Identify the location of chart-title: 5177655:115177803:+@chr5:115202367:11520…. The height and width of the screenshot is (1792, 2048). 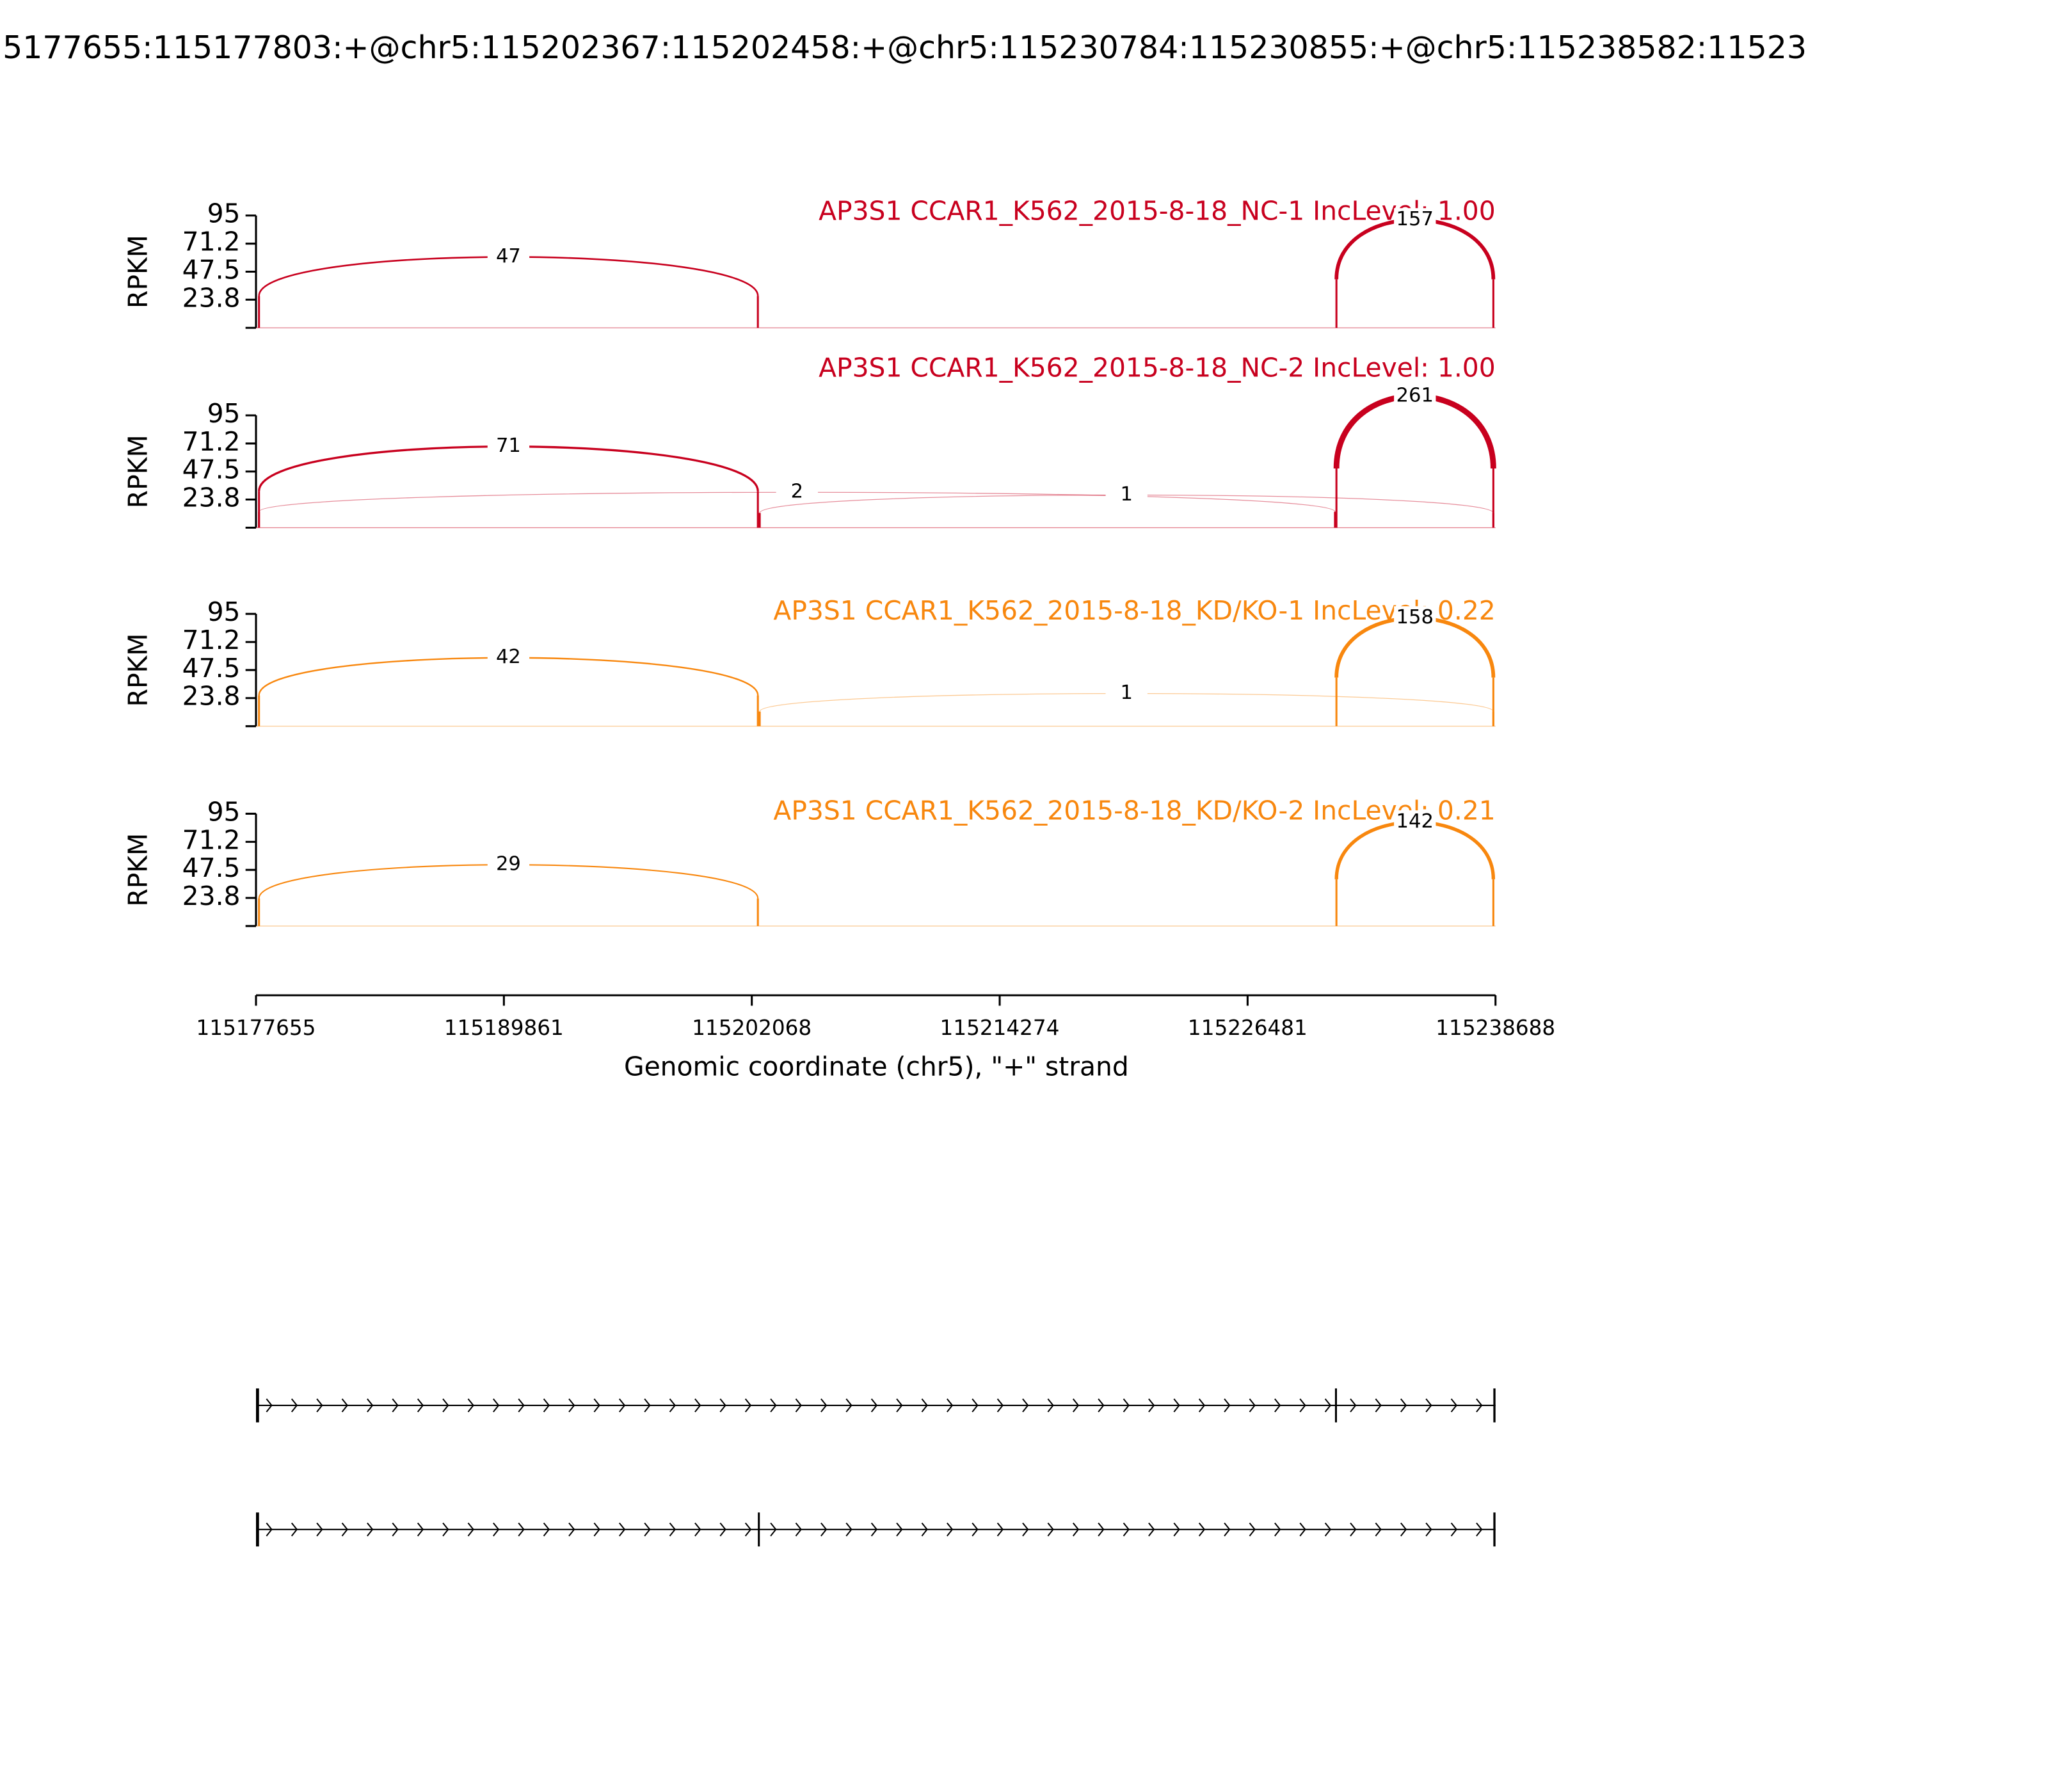
(905, 47).